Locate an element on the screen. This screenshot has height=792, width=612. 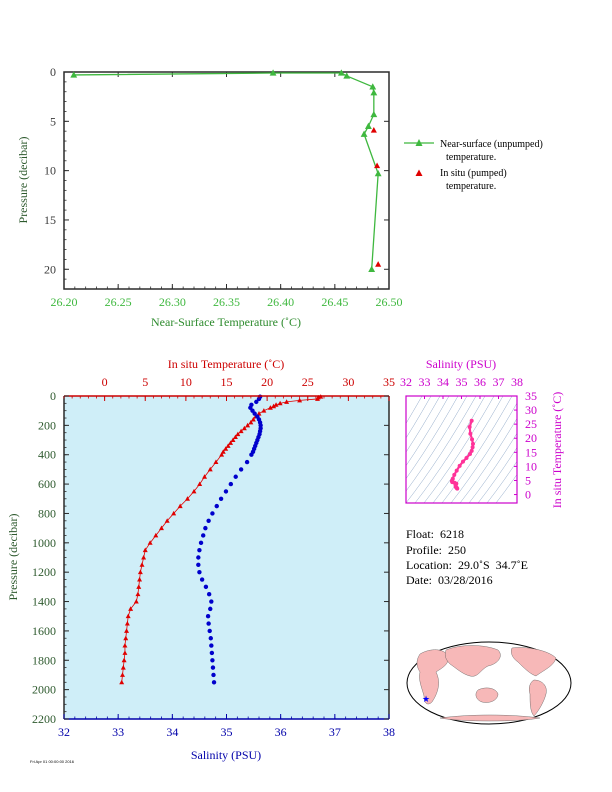
salinity-x-tick-label: 38 is located at coordinates (389, 732).